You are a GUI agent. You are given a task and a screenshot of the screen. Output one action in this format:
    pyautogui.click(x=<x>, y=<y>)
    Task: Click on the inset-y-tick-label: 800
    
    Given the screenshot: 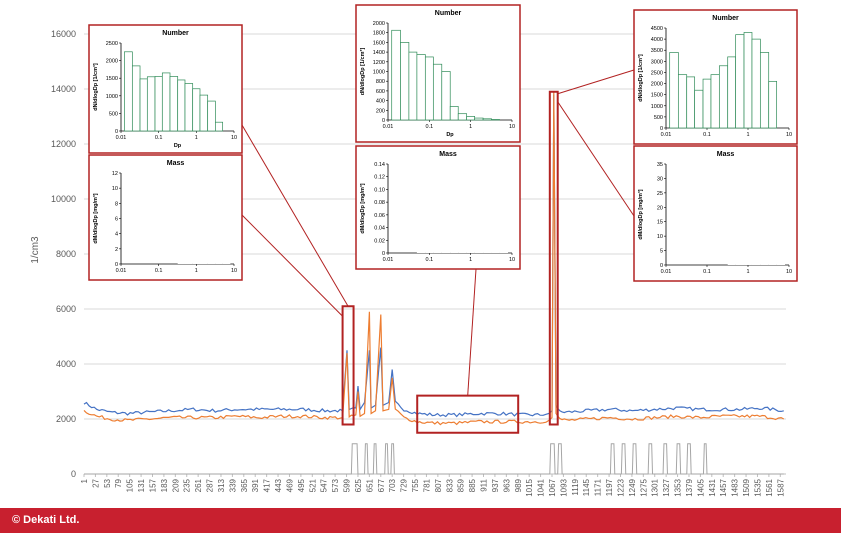 What is the action you would take?
    pyautogui.click(x=380, y=82)
    